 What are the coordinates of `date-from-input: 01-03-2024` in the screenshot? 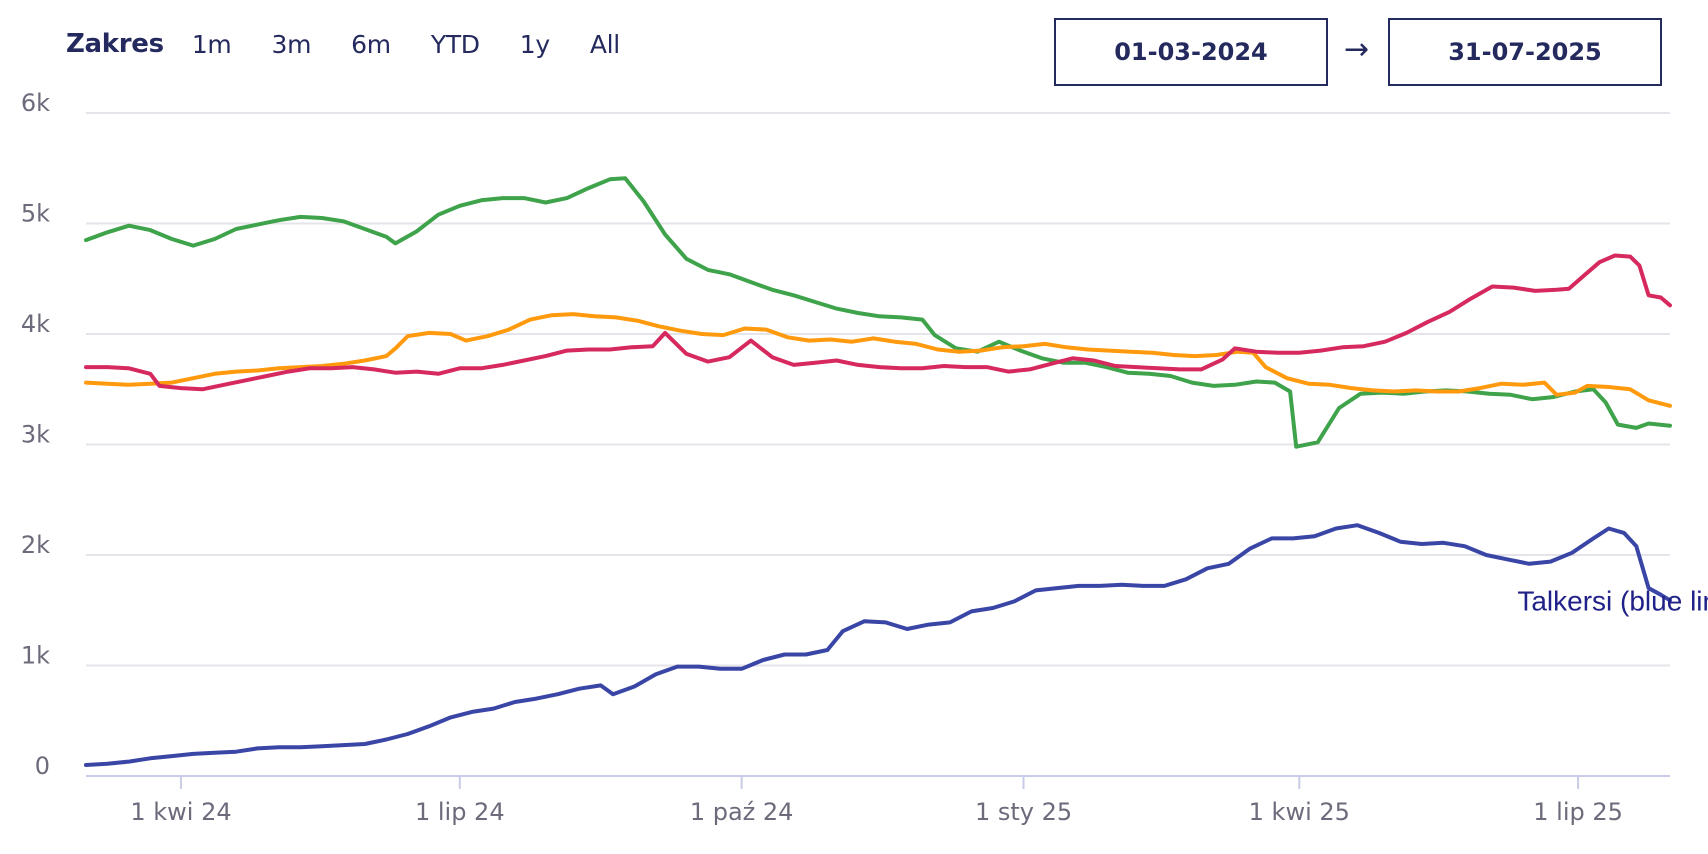 It's located at (1191, 52).